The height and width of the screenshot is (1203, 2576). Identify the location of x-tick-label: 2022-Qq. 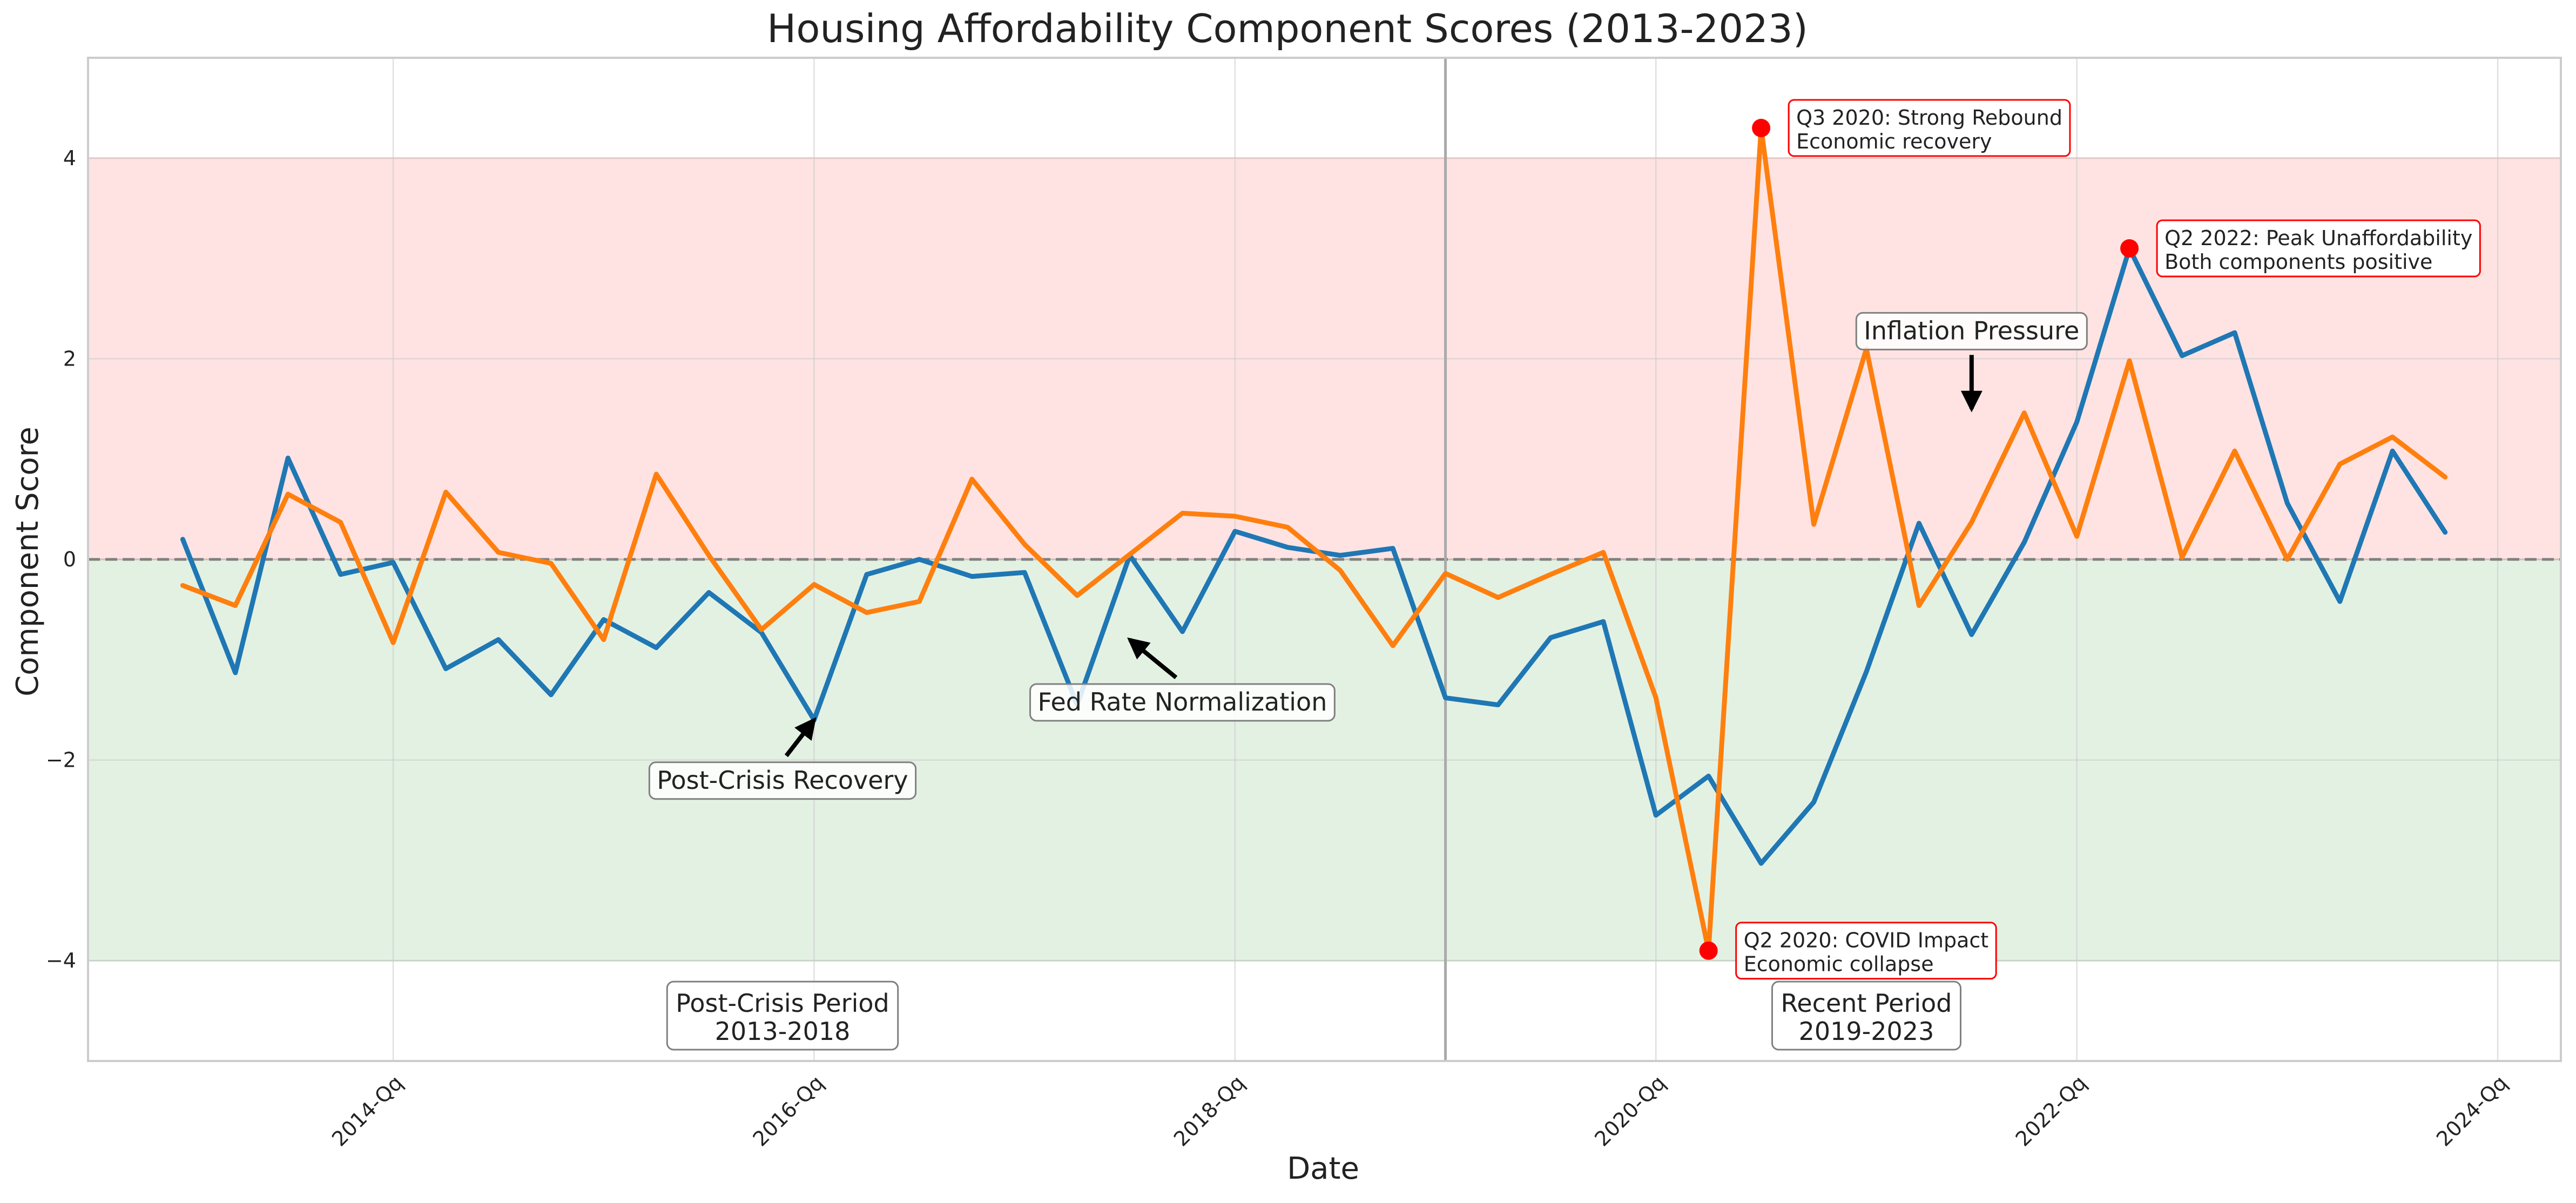
(2051, 1111).